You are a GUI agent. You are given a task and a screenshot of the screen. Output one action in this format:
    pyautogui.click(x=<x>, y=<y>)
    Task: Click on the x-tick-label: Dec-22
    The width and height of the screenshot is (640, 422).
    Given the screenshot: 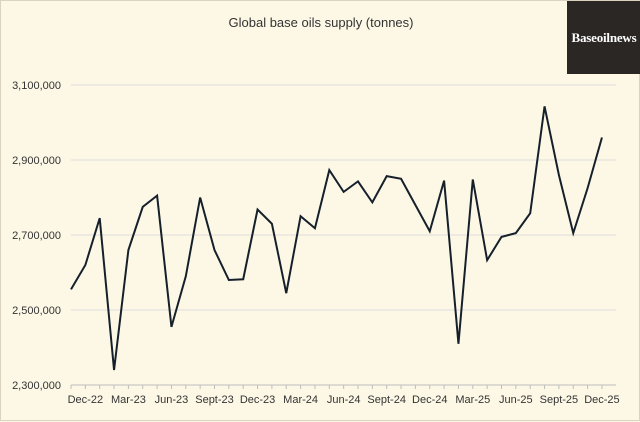 What is the action you would take?
    pyautogui.click(x=85, y=400)
    